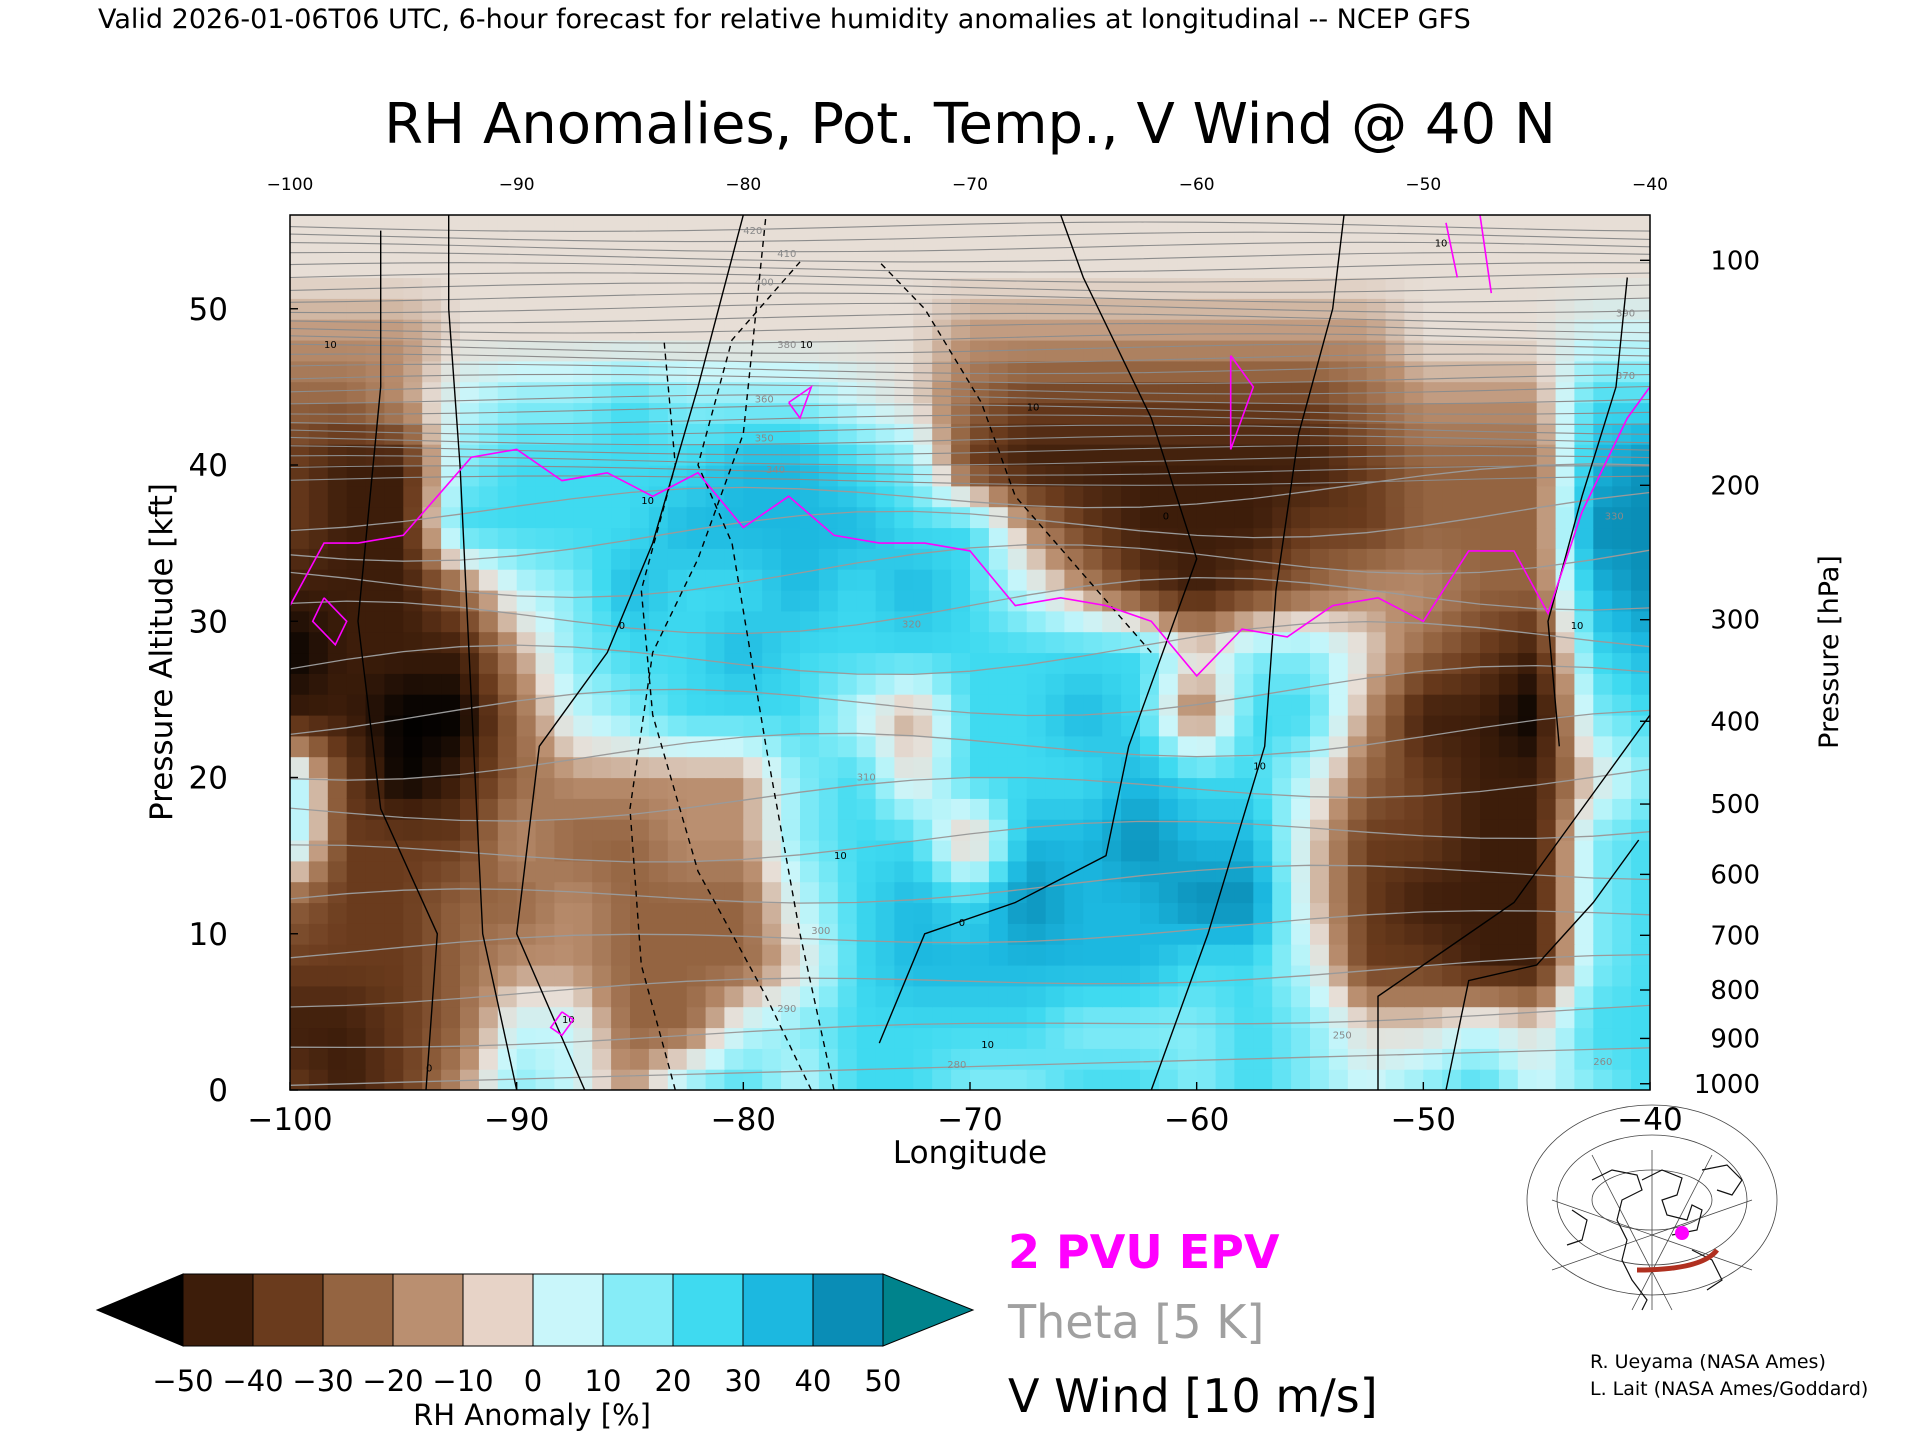 Image resolution: width=1920 pixels, height=1440 pixels. Describe the element at coordinates (208, 466) in the screenshot. I see `y-tick-label: 40` at that location.